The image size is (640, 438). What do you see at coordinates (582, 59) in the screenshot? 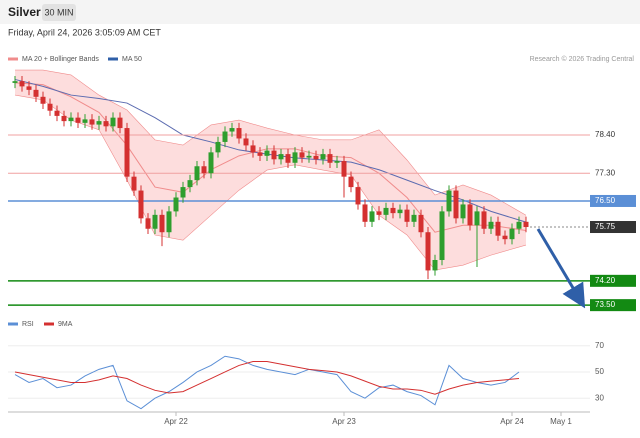
I see `credit: Research © 2026 Trading Central` at bounding box center [582, 59].